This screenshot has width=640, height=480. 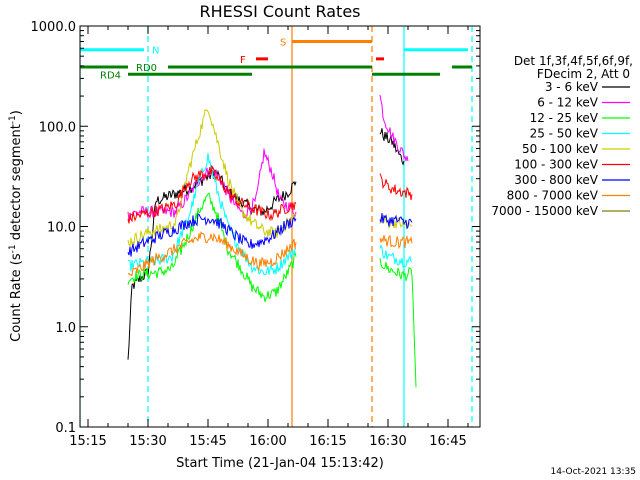 What do you see at coordinates (560, 149) in the screenshot?
I see `legend-label: 50 - 100 keV` at bounding box center [560, 149].